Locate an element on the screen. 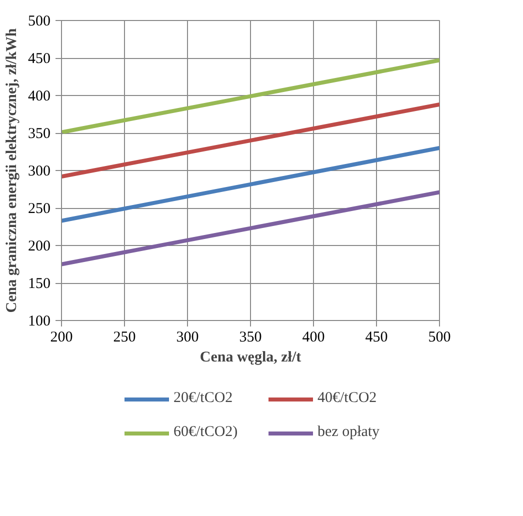 The width and height of the screenshot is (523, 516). y-tick-label: 250 is located at coordinates (39, 209).